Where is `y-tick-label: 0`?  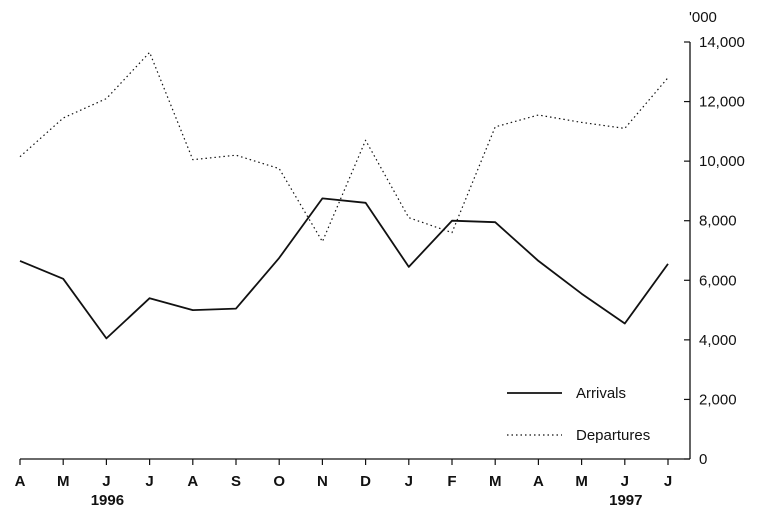 y-tick-label: 0 is located at coordinates (703, 459).